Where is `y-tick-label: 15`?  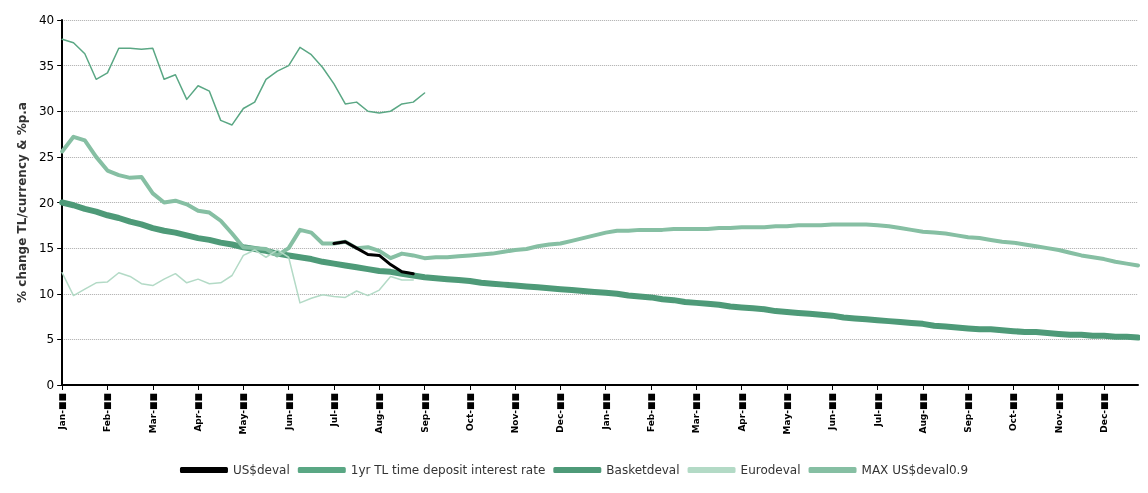 y-tick-label: 15 is located at coordinates (46, 248).